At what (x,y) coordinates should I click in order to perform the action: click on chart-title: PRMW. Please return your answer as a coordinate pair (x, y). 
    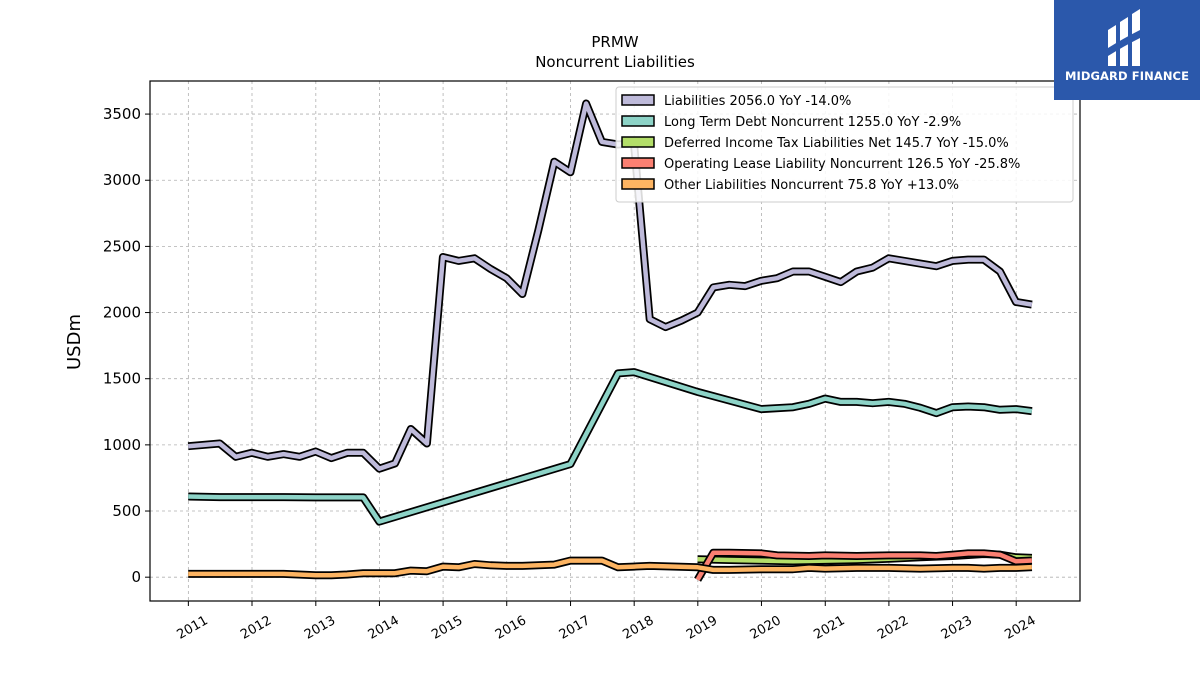
    Looking at the image, I should click on (614, 42).